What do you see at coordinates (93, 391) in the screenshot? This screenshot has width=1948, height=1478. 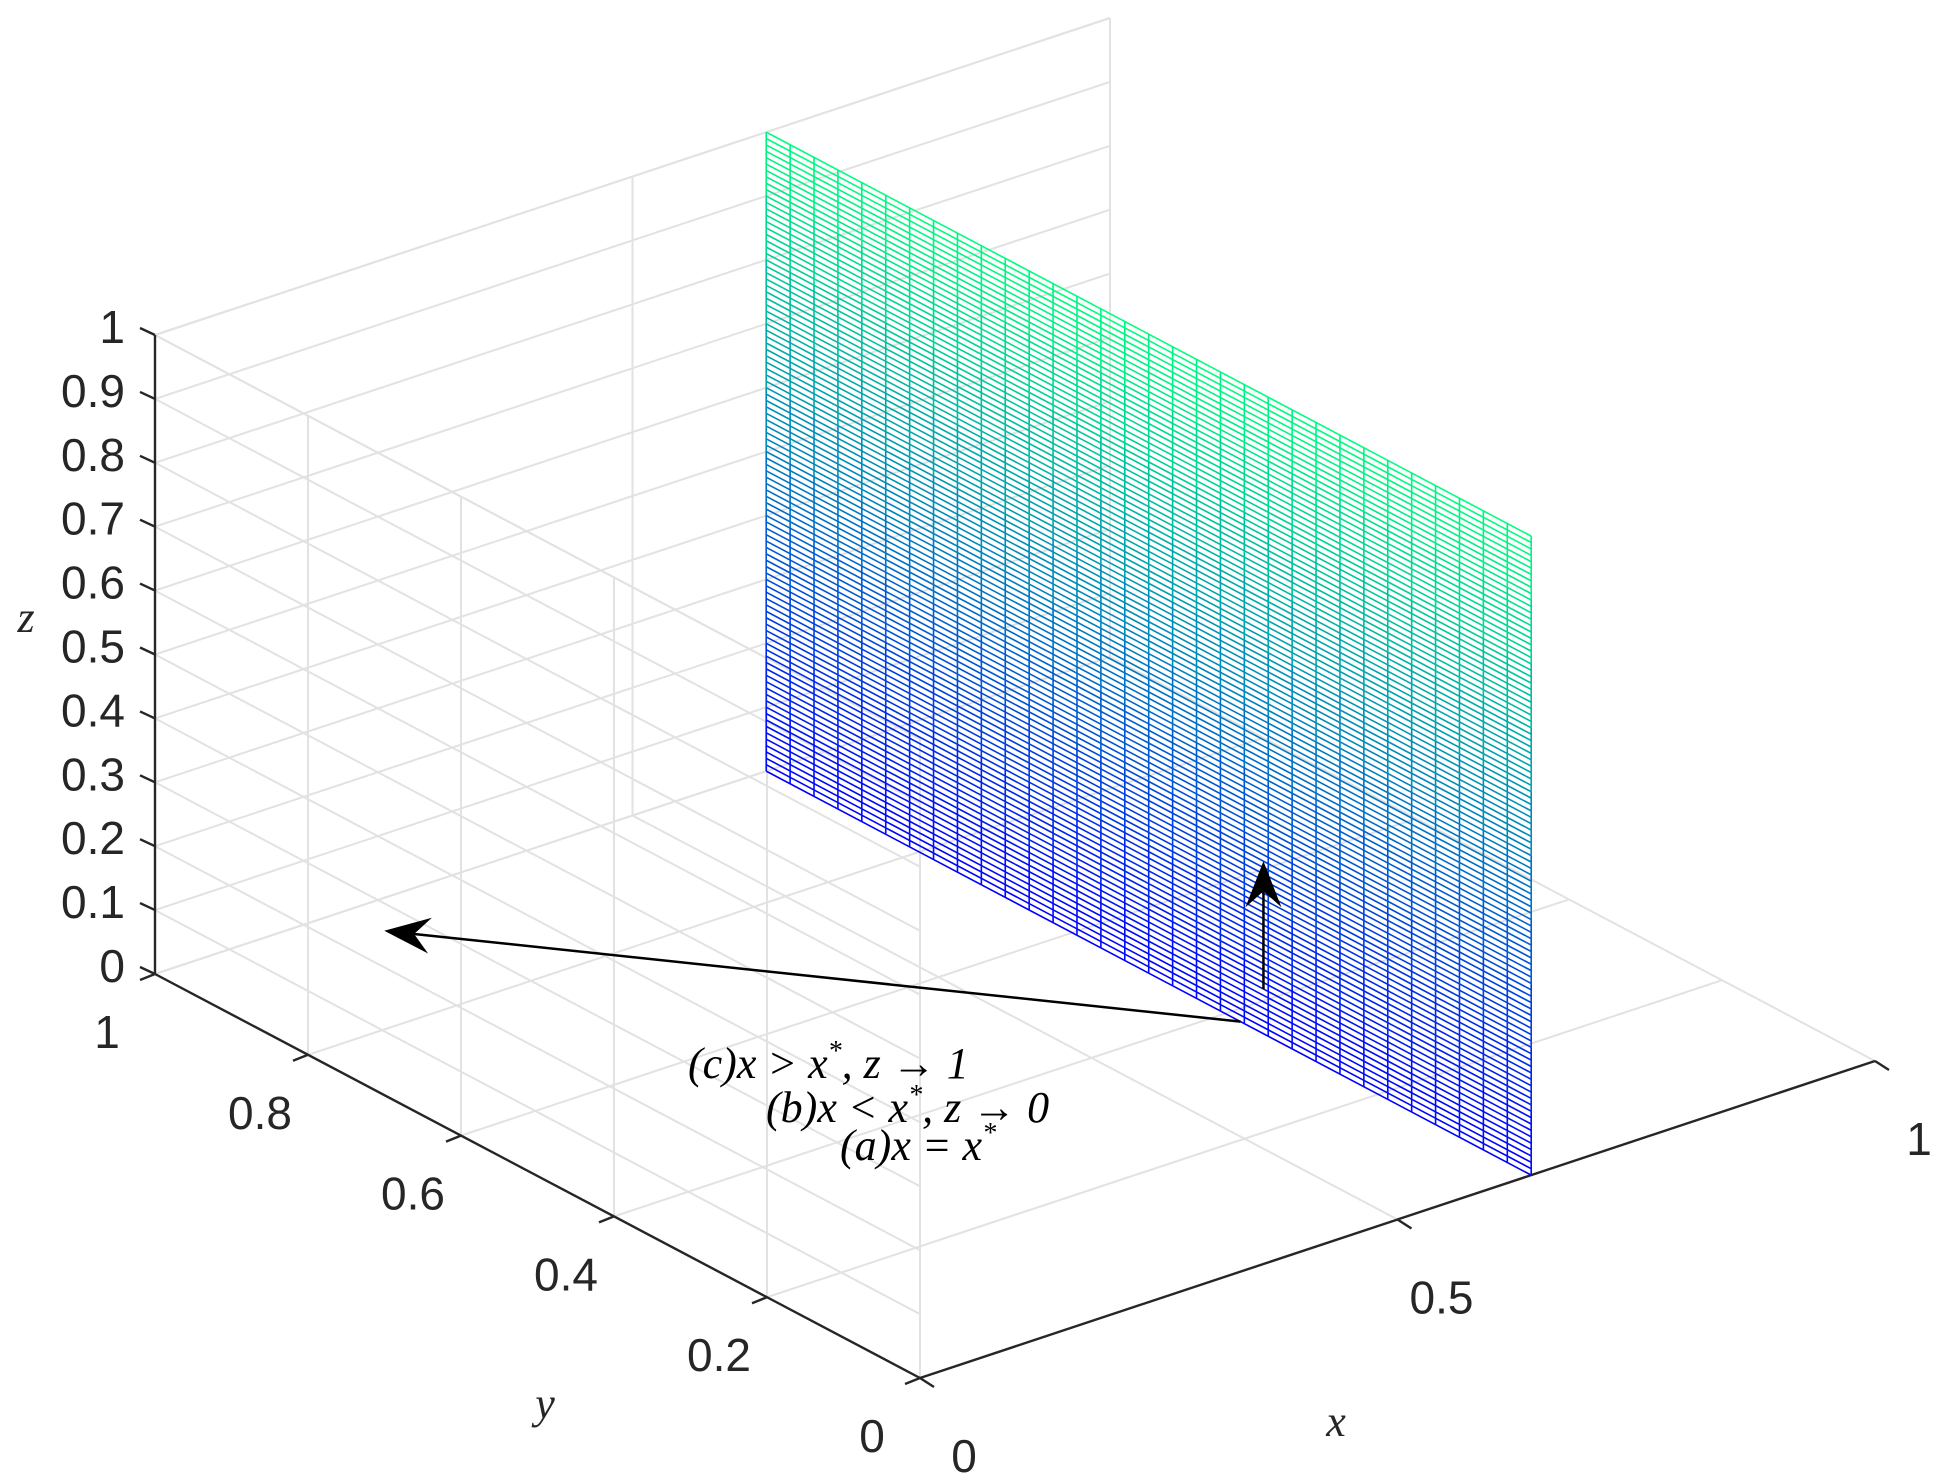 I see `z-tick-label: 0.9` at bounding box center [93, 391].